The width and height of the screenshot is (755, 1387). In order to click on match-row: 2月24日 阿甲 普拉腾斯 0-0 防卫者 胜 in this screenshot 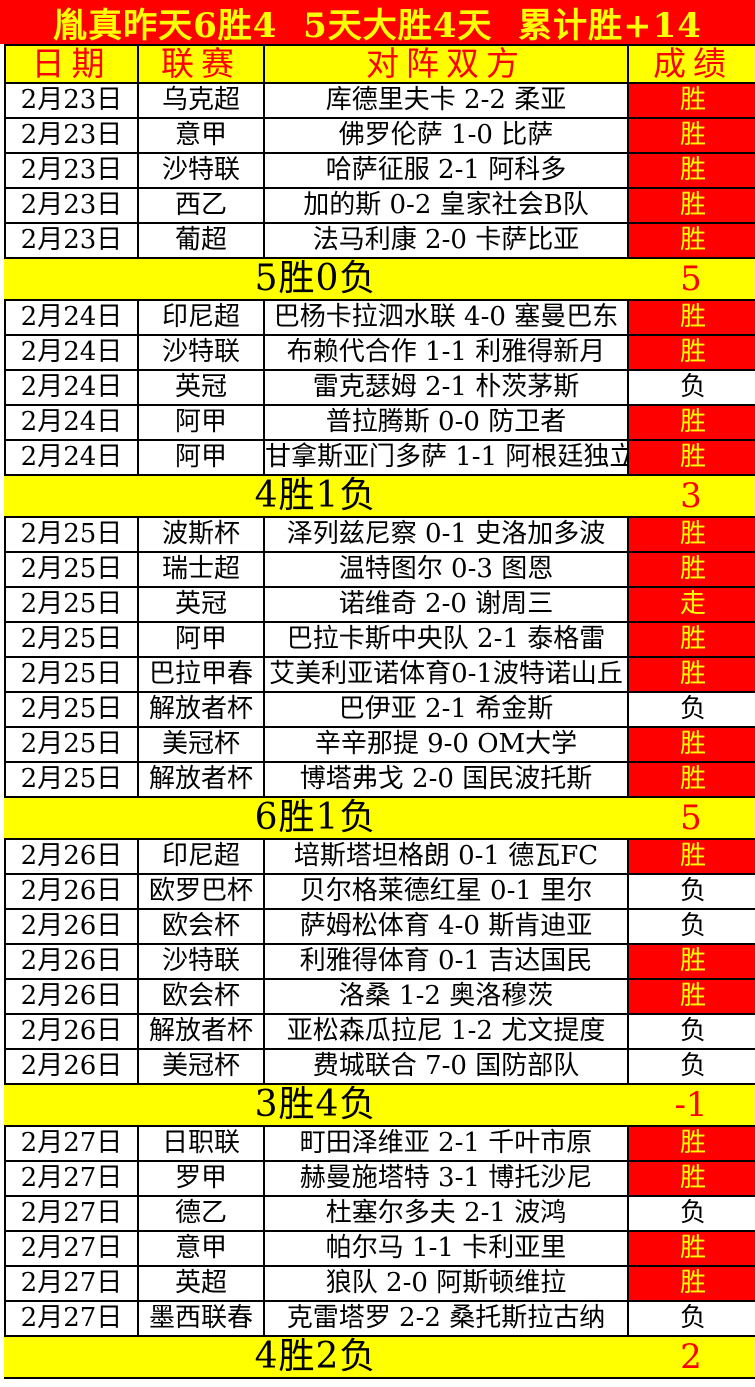, I will do `click(379, 423)`.